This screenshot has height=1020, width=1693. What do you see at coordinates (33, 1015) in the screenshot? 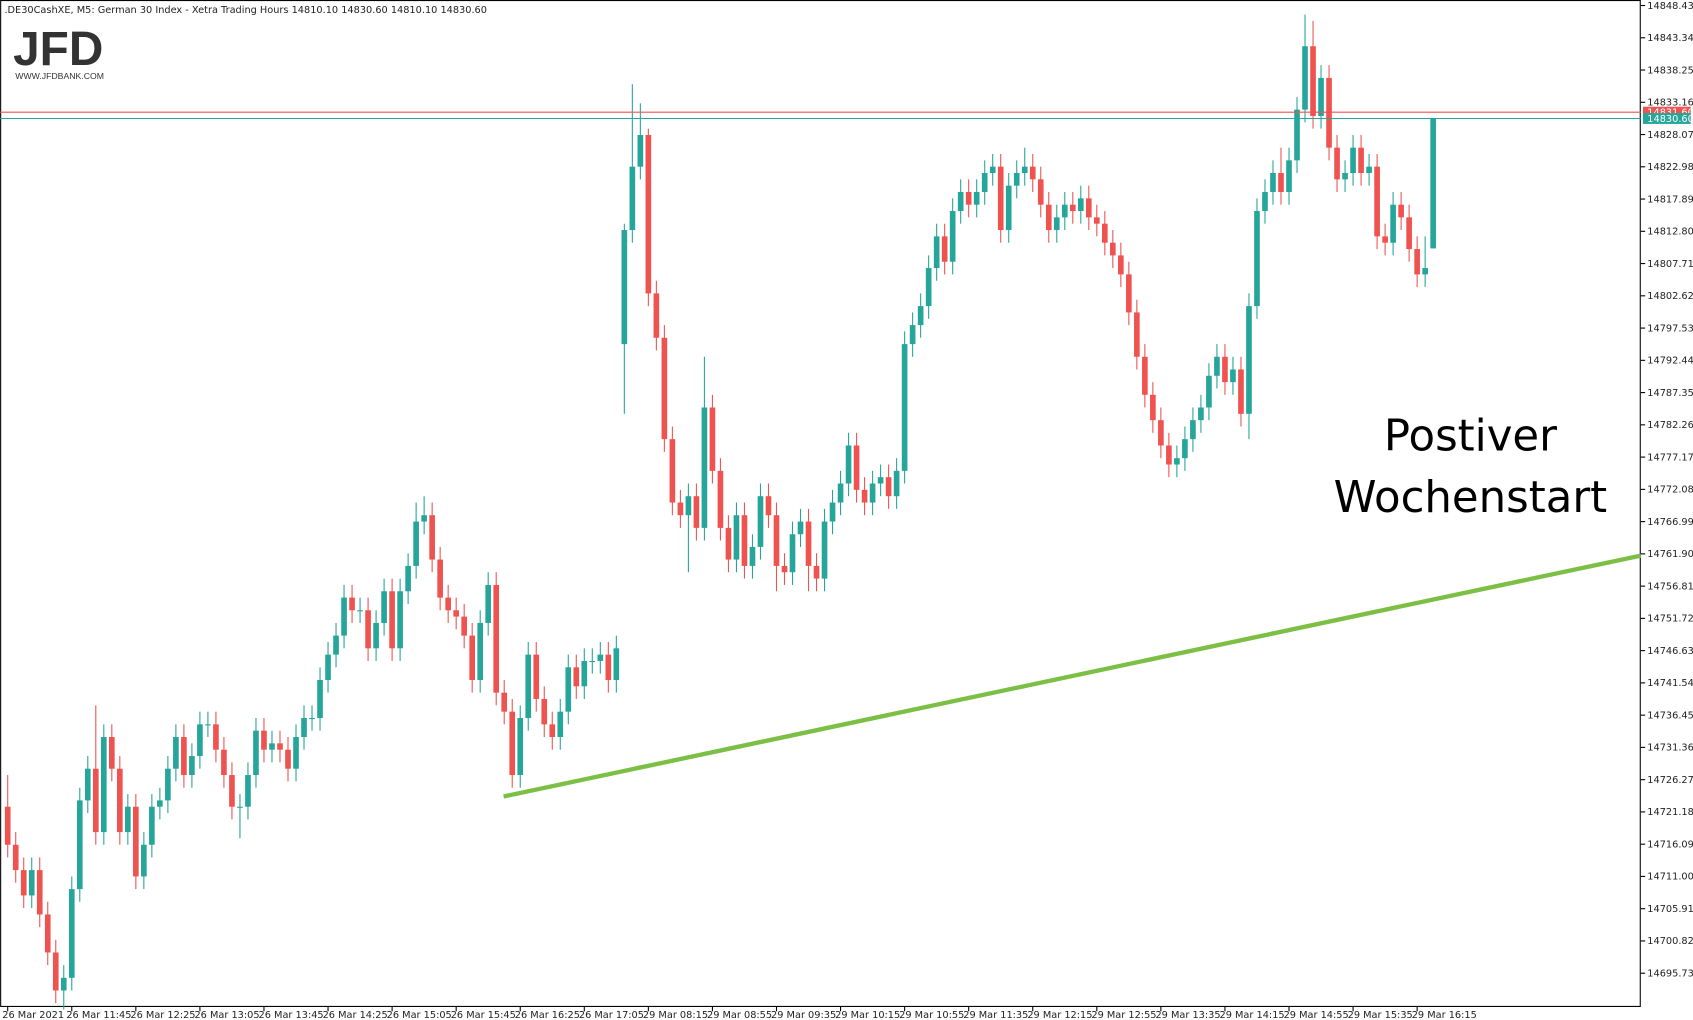
I see `x-tick-label: 26 Mar 2021` at bounding box center [33, 1015].